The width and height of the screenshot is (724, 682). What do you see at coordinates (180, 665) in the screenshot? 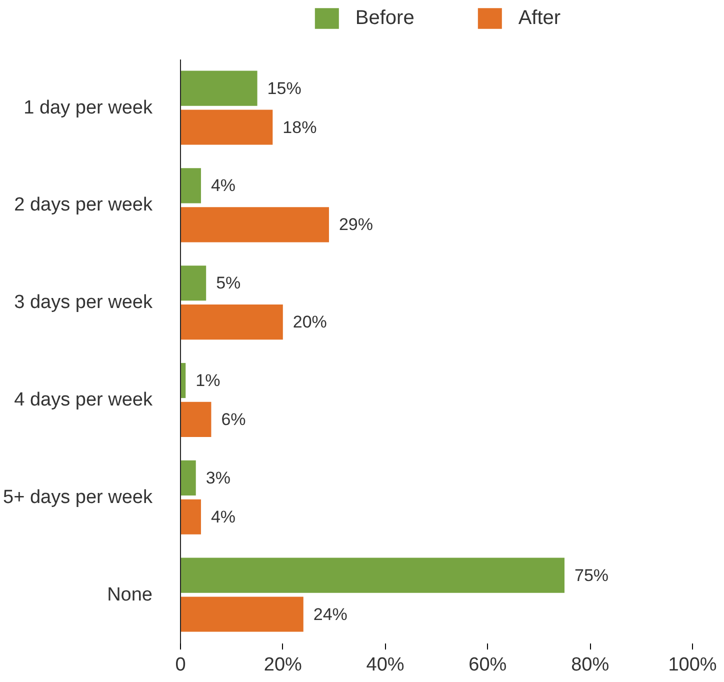
I see `x-tick-label: 0` at bounding box center [180, 665].